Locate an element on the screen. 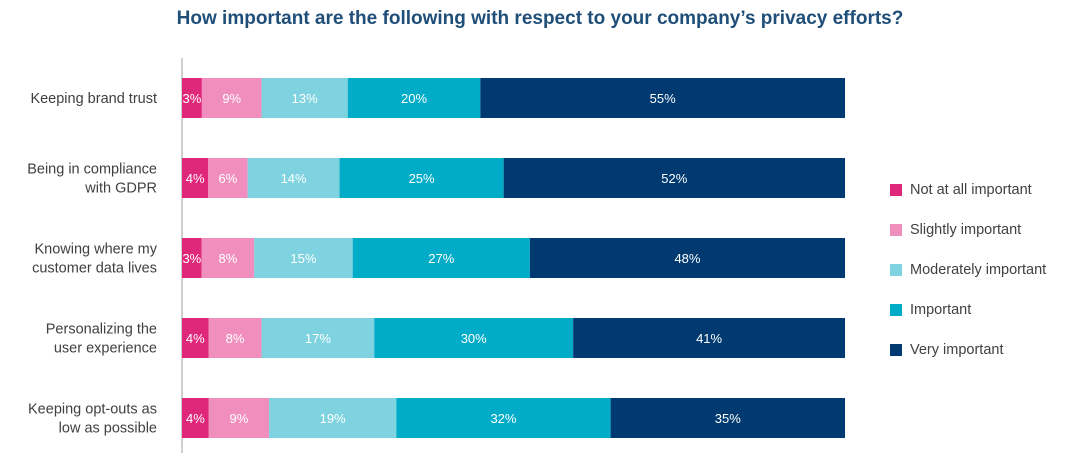 The image size is (1080, 453). legend-label: Important is located at coordinates (941, 310).